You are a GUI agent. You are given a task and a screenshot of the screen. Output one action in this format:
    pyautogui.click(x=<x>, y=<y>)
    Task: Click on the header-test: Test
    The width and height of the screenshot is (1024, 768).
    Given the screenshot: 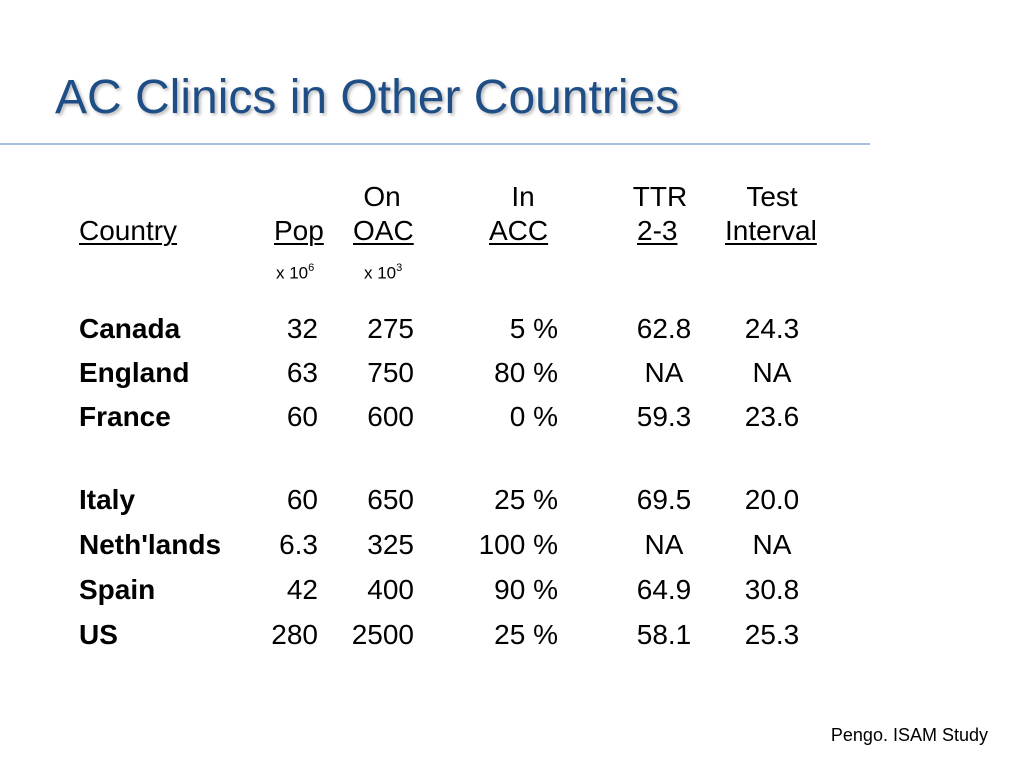 What is the action you would take?
    pyautogui.click(x=772, y=196)
    